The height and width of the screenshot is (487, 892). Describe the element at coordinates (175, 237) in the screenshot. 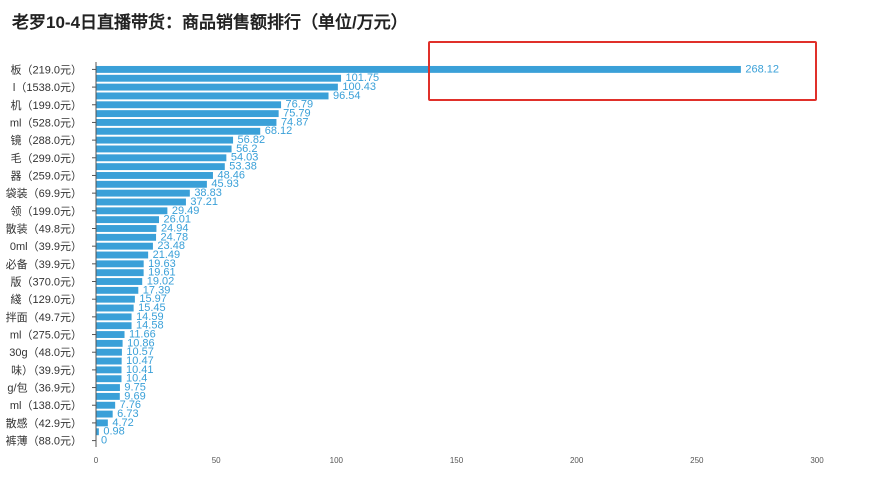

I see `value-label: 24.78` at that location.